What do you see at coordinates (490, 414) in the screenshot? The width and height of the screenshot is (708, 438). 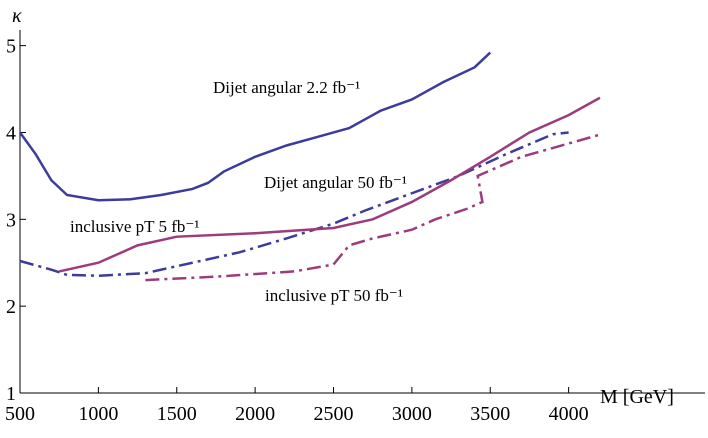 I see `x-tick-label: 3500` at bounding box center [490, 414].